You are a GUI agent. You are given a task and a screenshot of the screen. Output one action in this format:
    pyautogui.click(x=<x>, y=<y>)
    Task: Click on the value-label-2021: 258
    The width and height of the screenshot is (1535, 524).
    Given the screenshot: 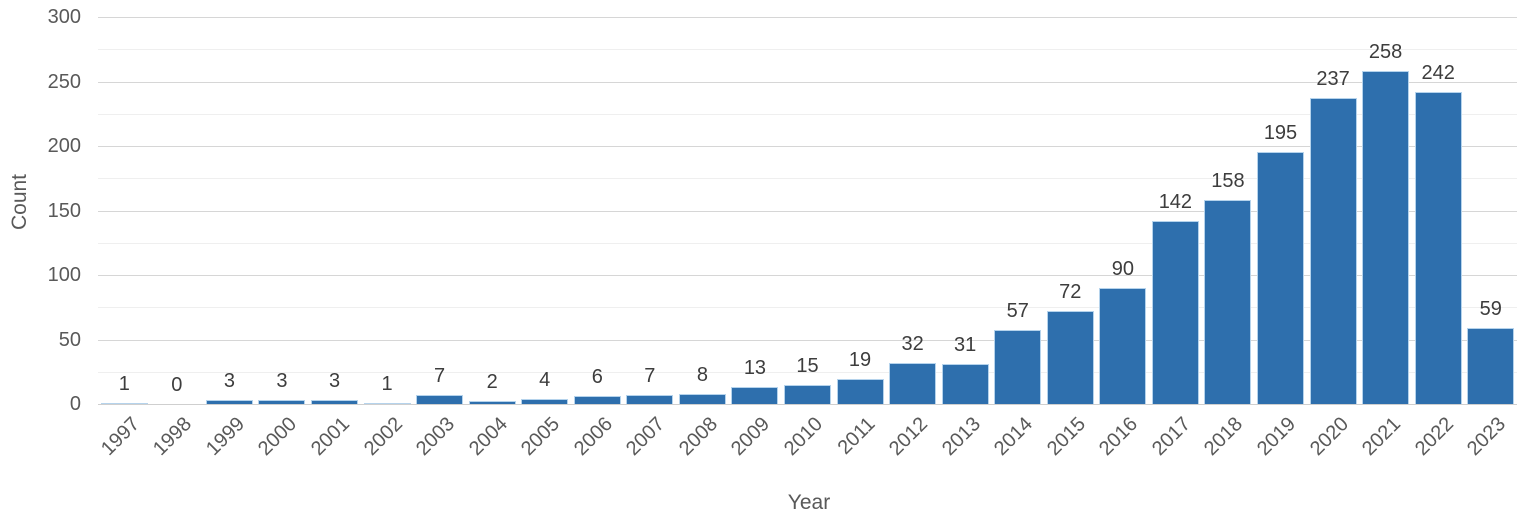 What is the action you would take?
    pyautogui.click(x=1385, y=52)
    